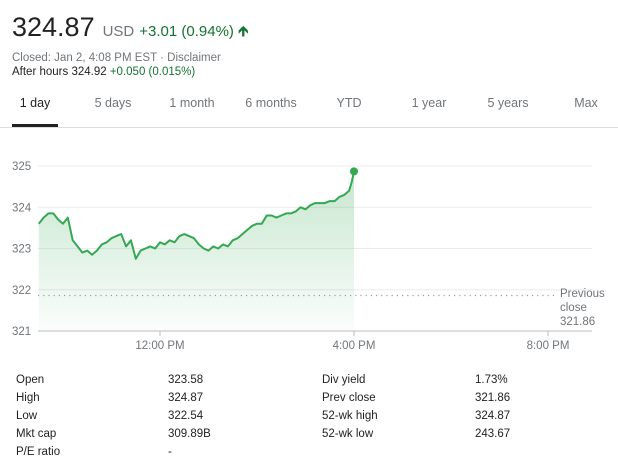 Image resolution: width=618 pixels, height=476 pixels. What do you see at coordinates (354, 346) in the screenshot?
I see `x-tick-label: 4:00 PM` at bounding box center [354, 346].